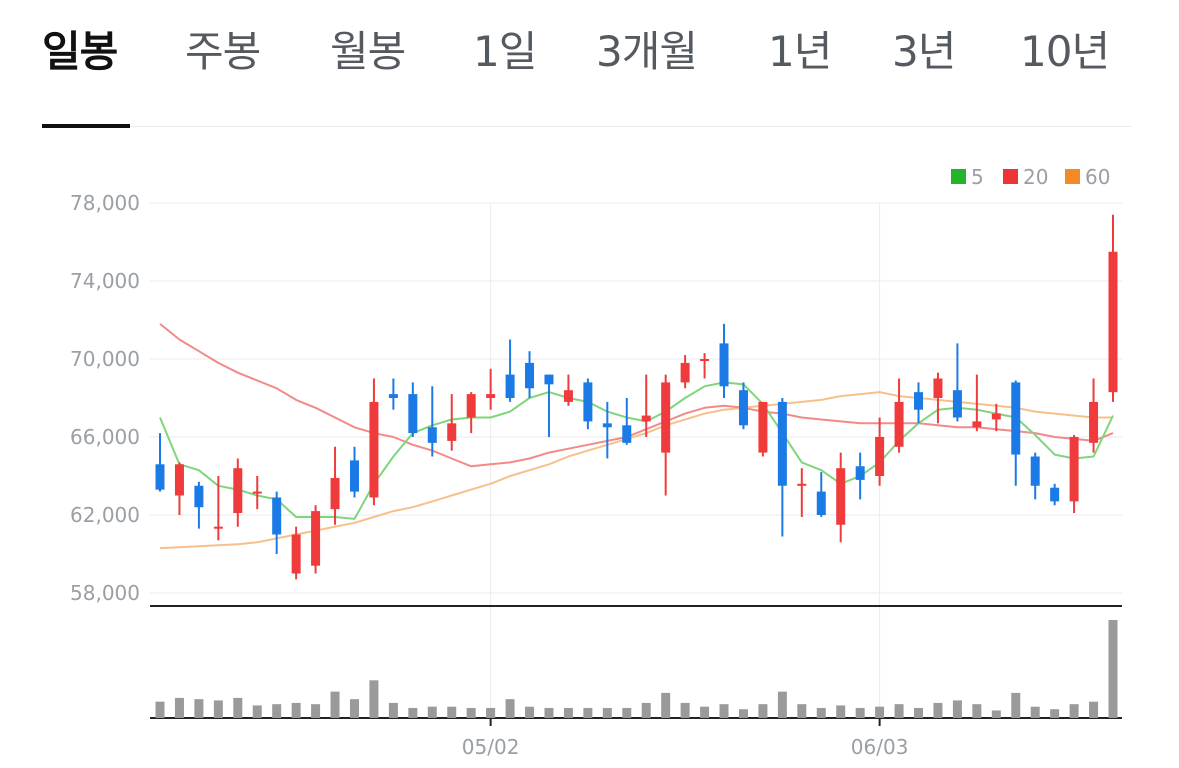  I want to click on tab-daily: 일봉, so click(80, 51).